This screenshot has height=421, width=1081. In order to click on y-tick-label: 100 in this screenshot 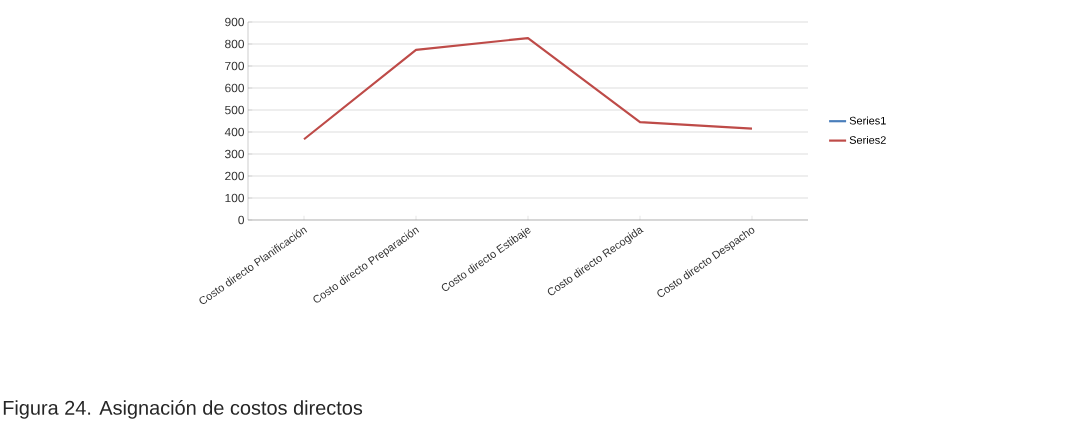, I will do `click(235, 198)`.